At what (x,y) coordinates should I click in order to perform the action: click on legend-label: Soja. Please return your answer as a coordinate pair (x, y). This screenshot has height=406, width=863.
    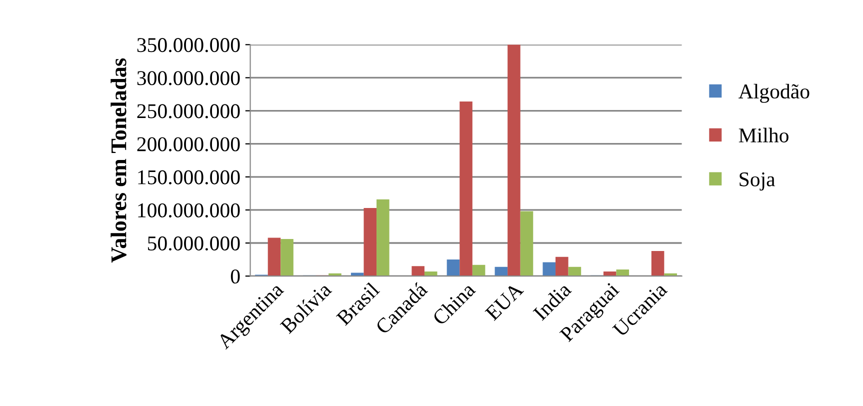
    Looking at the image, I should click on (758, 181).